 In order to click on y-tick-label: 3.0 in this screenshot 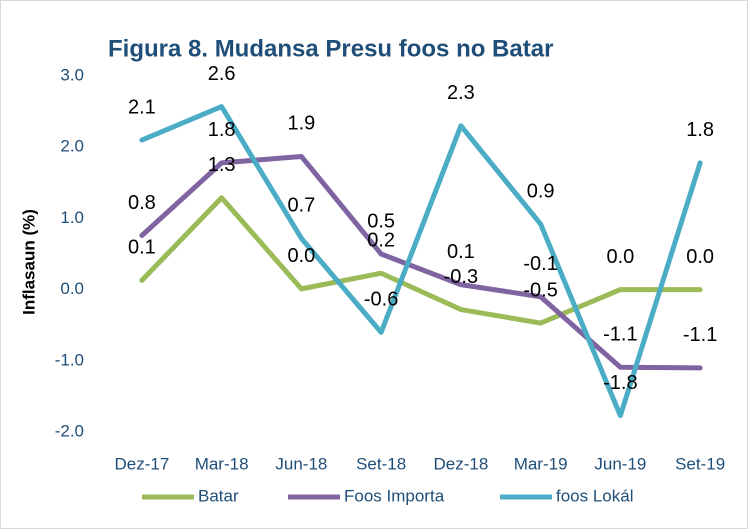, I will do `click(72, 74)`.